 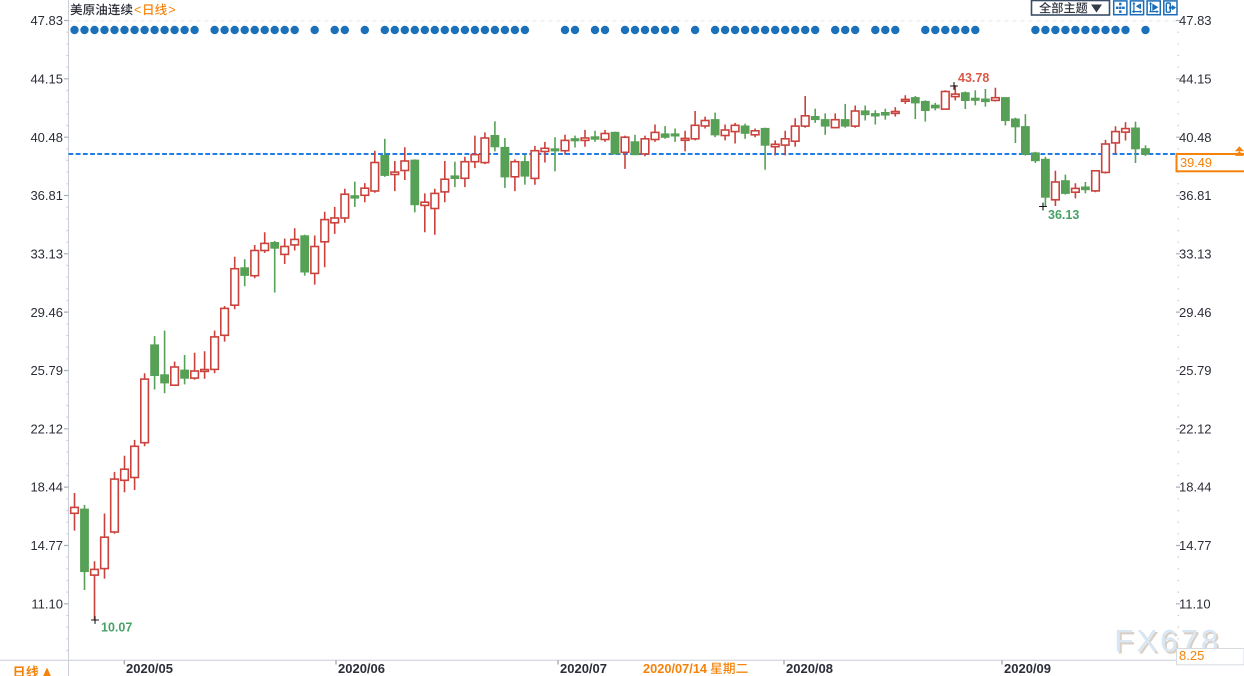 What do you see at coordinates (675, 668) in the screenshot?
I see `svg-text: 2020/07/14` at bounding box center [675, 668].